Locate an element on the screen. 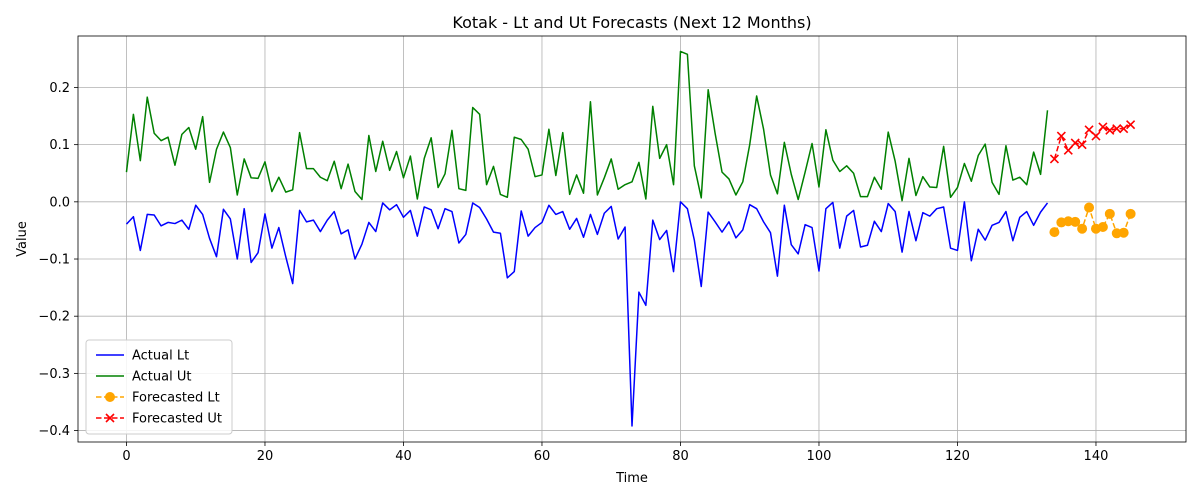 The height and width of the screenshot is (504, 1200). legend-label: Actual Ut is located at coordinates (161, 377).